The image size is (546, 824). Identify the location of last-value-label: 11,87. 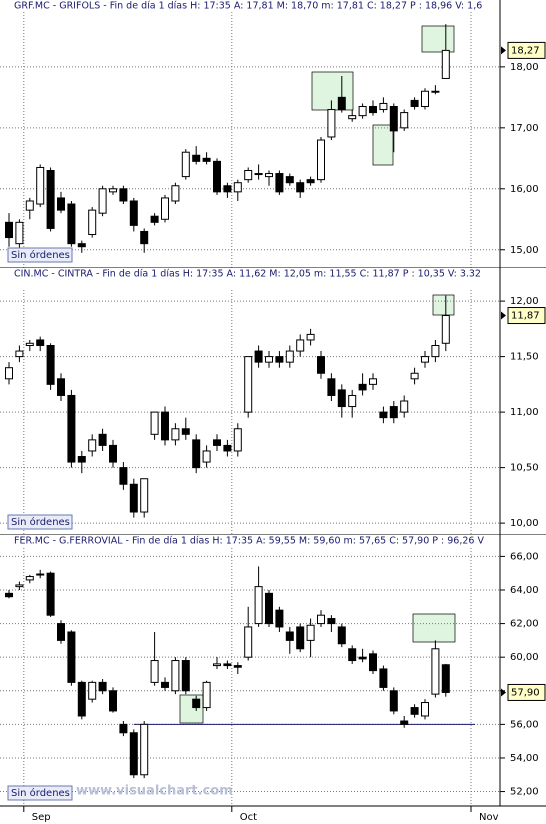
(525, 316).